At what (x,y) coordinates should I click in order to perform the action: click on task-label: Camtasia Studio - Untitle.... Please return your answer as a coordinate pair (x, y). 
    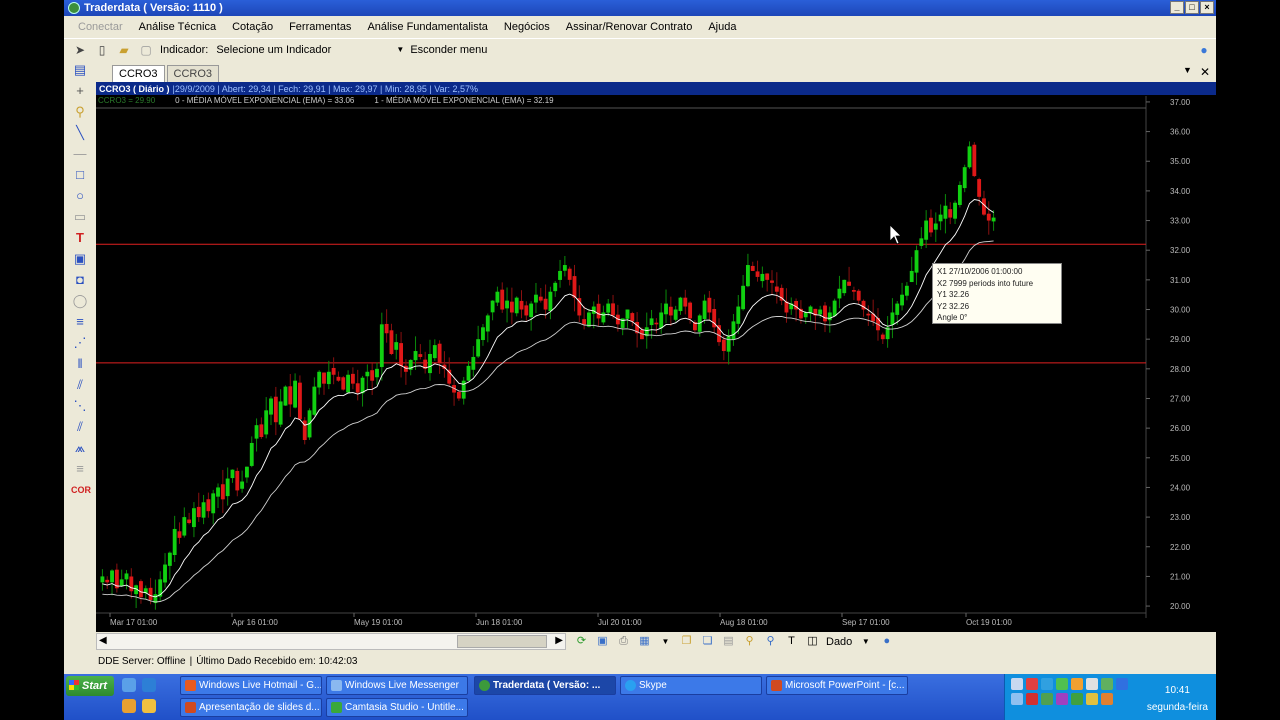
    Looking at the image, I should click on (404, 707).